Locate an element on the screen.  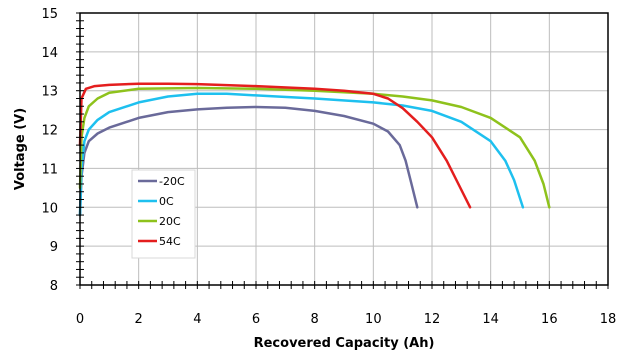
x-tick-label: 2 is located at coordinates (139, 319).